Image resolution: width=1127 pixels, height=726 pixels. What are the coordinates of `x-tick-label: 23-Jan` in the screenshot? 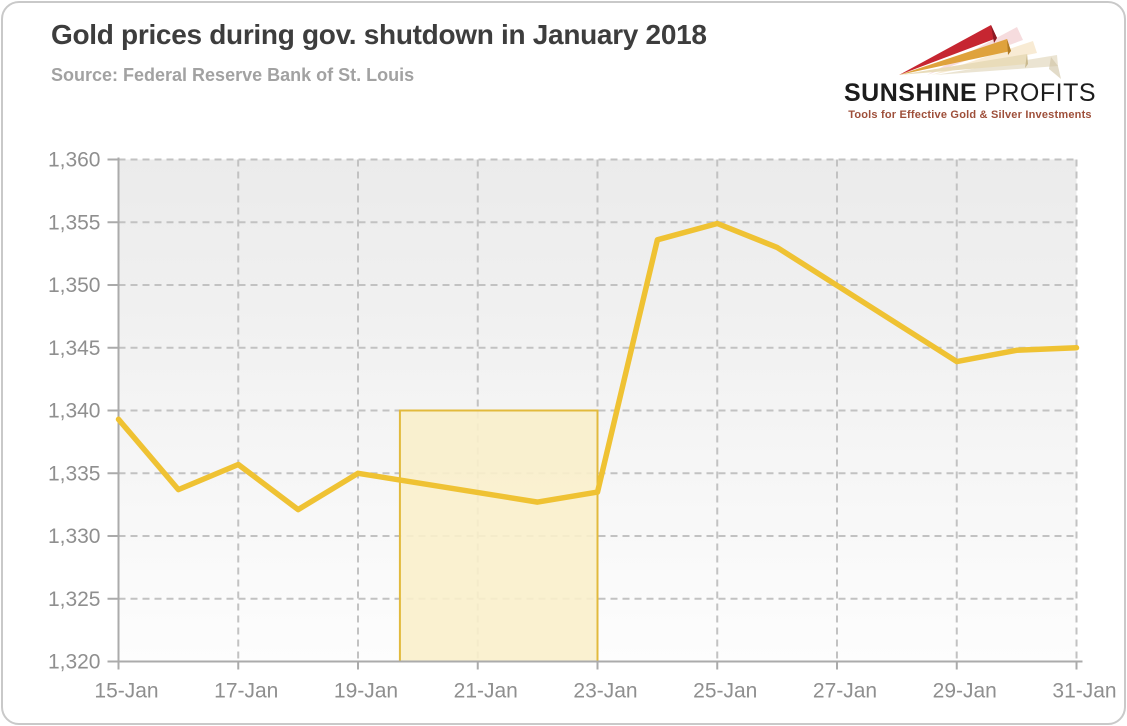 It's located at (605, 691).